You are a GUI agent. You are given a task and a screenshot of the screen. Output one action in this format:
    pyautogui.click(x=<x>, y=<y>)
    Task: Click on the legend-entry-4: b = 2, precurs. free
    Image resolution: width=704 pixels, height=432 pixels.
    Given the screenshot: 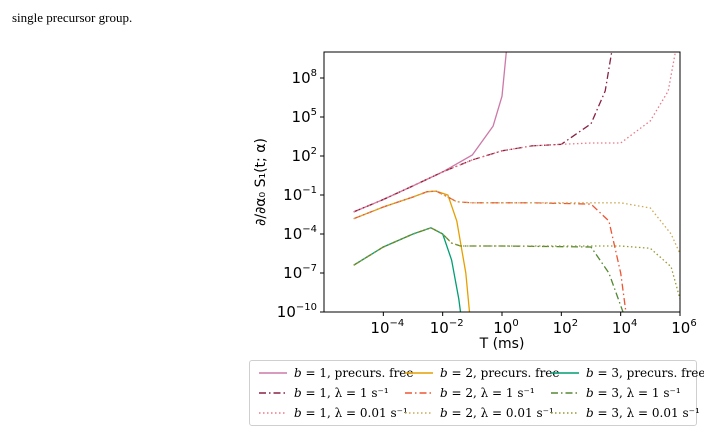 What is the action you would take?
    pyautogui.click(x=482, y=373)
    